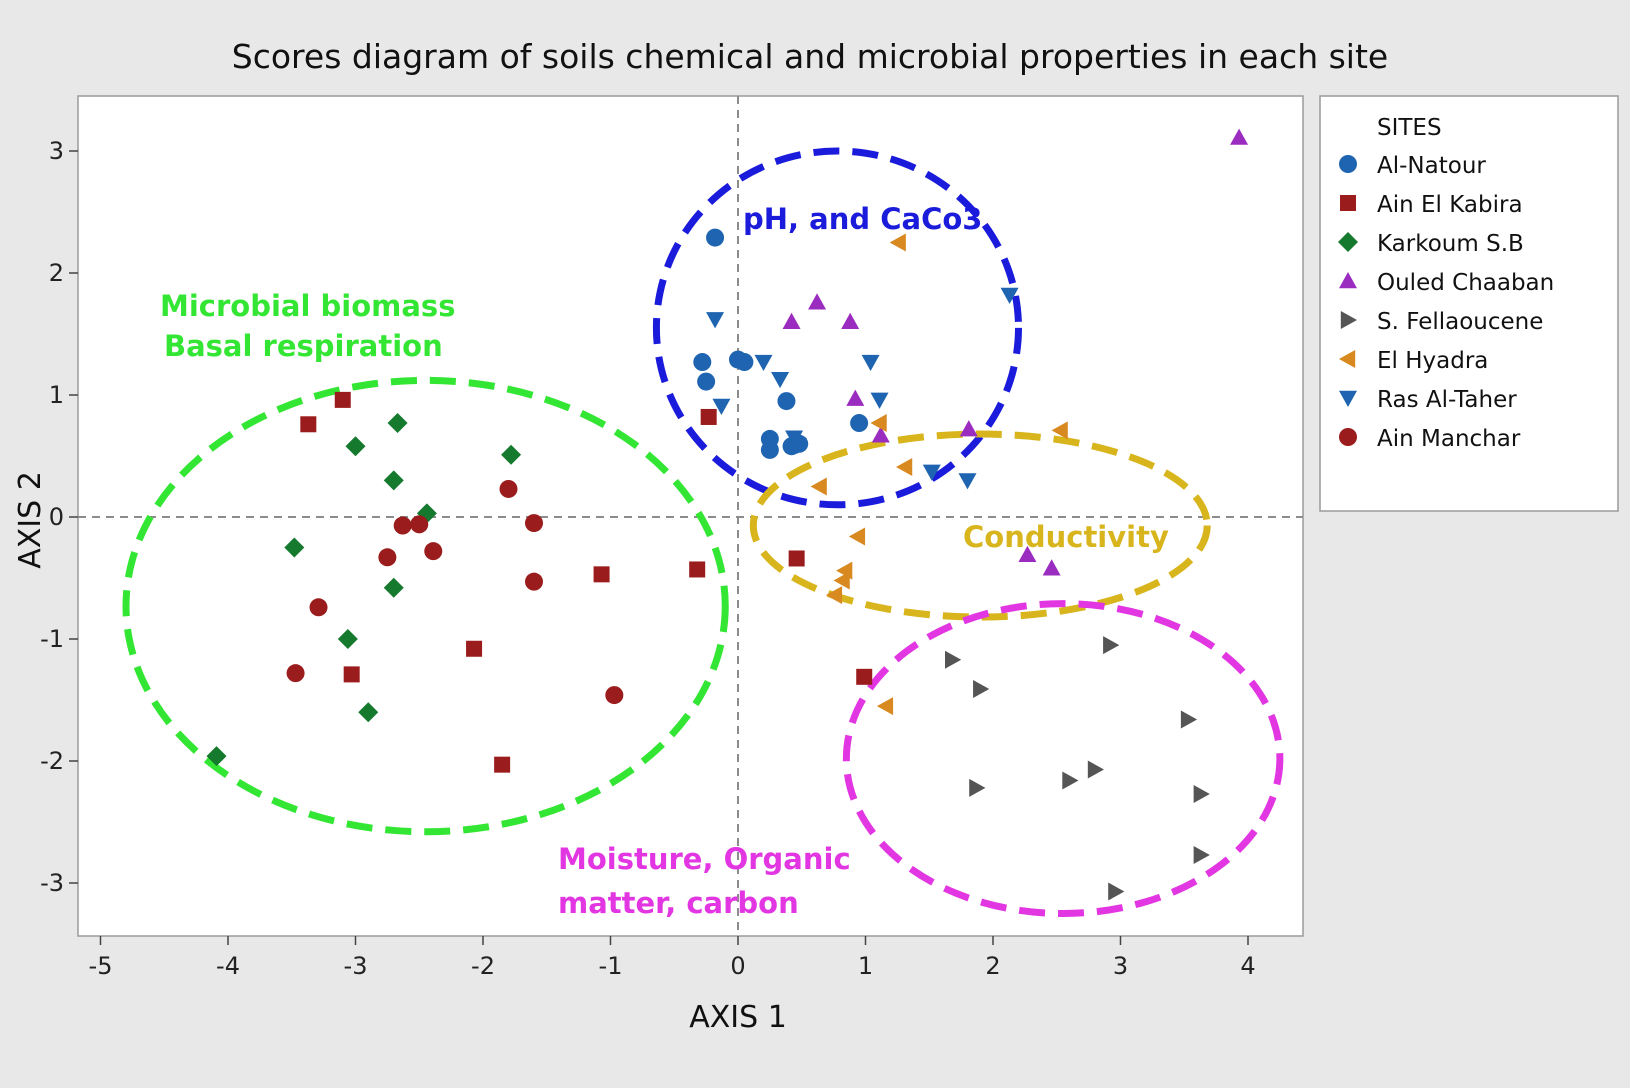 The image size is (1630, 1088). What do you see at coordinates (1348, 280) in the screenshot?
I see `legend-marker-ouled-chaaban` at bounding box center [1348, 280].